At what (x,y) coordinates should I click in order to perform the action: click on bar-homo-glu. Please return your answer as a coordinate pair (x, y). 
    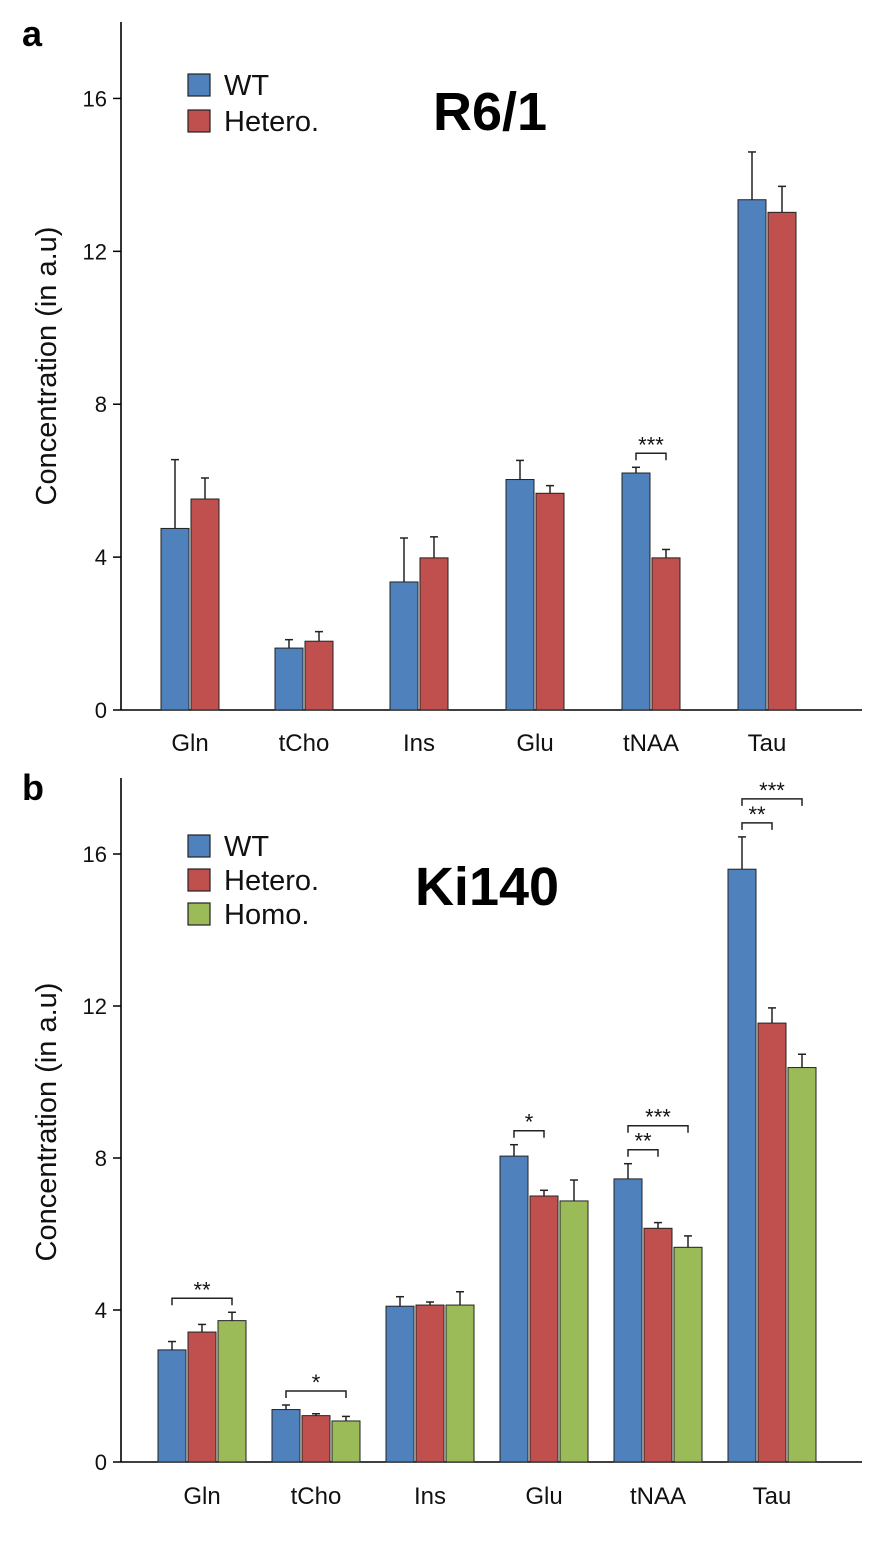
    Looking at the image, I should click on (574, 1331).